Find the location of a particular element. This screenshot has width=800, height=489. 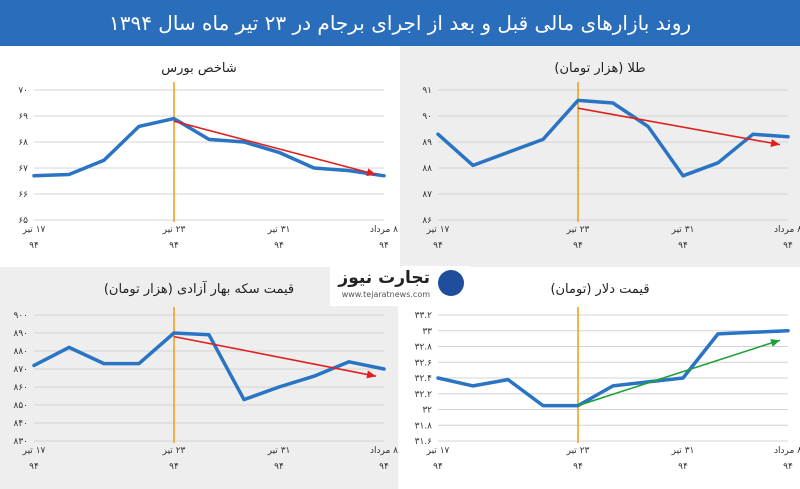

dollar-y-tick-label: ۳۲.۸ is located at coordinates (424, 348).